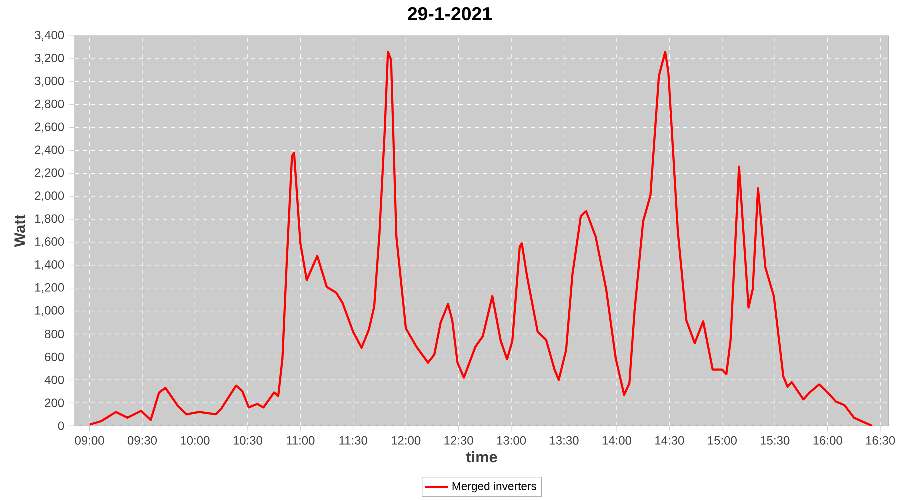 The image size is (900, 500). Describe the element at coordinates (482, 457) in the screenshot. I see `x-axis-title: time` at that location.